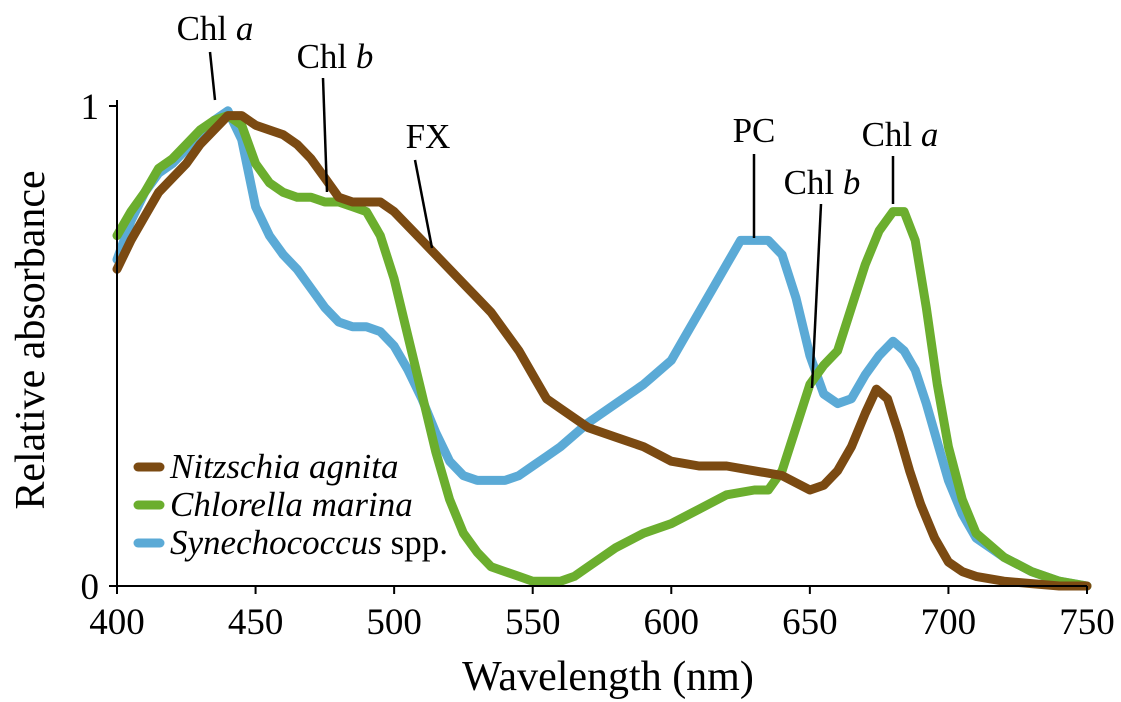  Describe the element at coordinates (672, 622) in the screenshot. I see `x-tick-label: 600` at that location.